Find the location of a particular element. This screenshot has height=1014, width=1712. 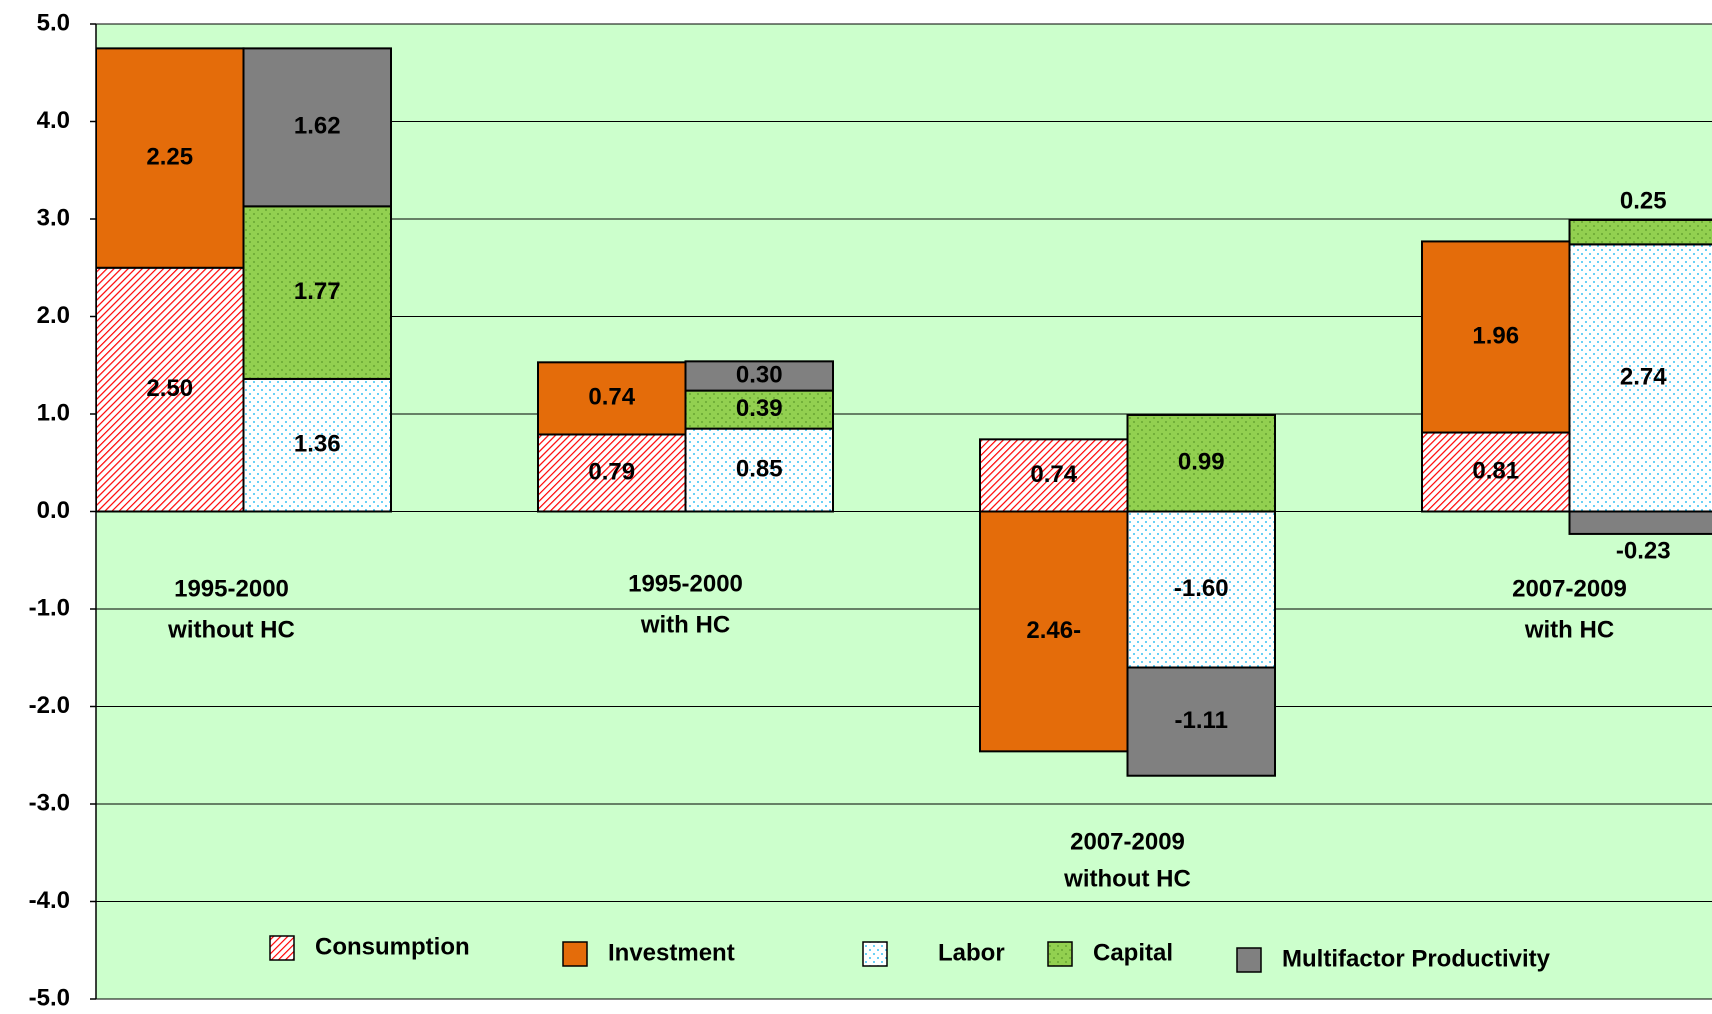

legend-label: Investment is located at coordinates (671, 952).